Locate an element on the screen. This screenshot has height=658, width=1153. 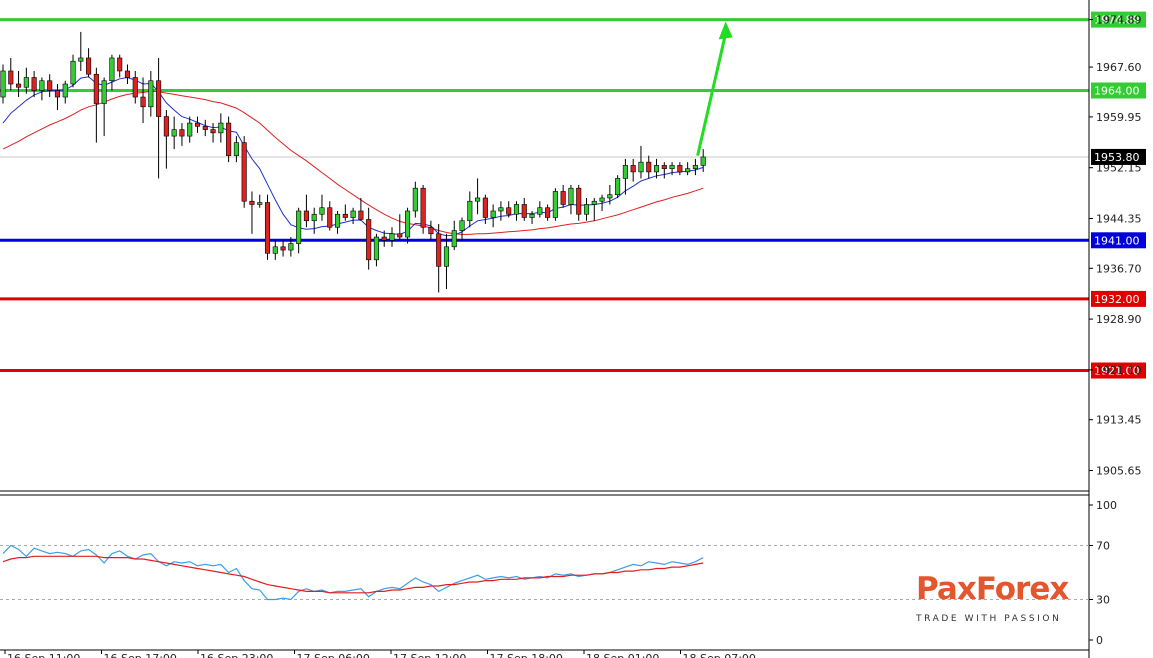
level-label: 1964.00 is located at coordinates (1117, 91).